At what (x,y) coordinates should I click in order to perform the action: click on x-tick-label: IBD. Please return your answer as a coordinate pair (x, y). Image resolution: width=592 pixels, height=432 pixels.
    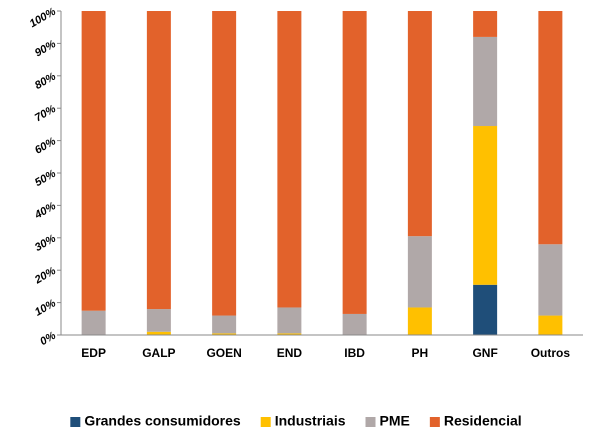
    Looking at the image, I should click on (354, 353).